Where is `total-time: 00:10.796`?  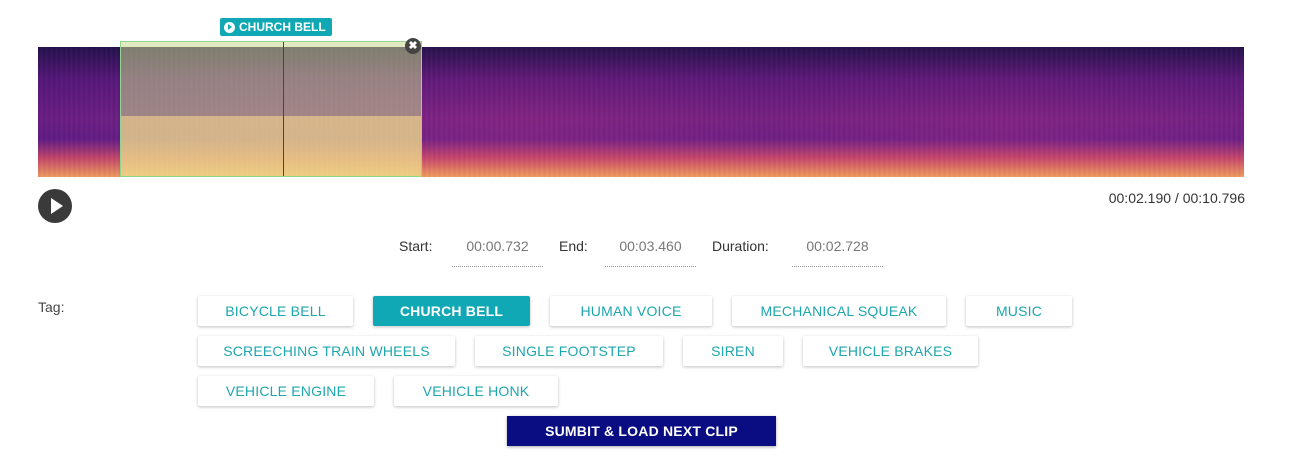 total-time: 00:10.796 is located at coordinates (1213, 198).